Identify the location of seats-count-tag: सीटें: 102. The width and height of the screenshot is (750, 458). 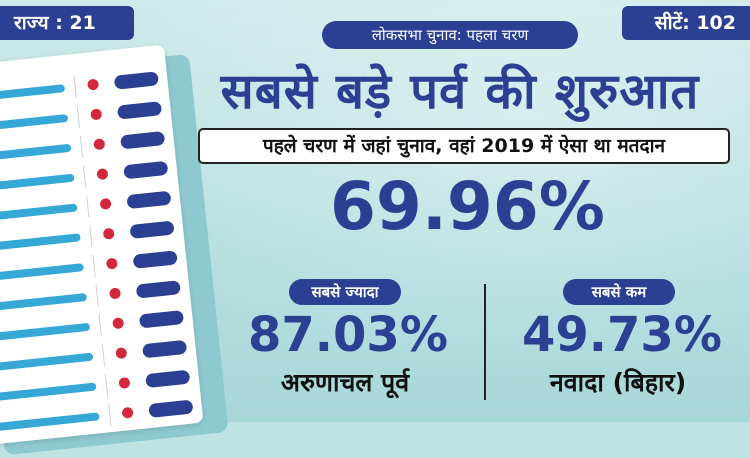
(686, 23).